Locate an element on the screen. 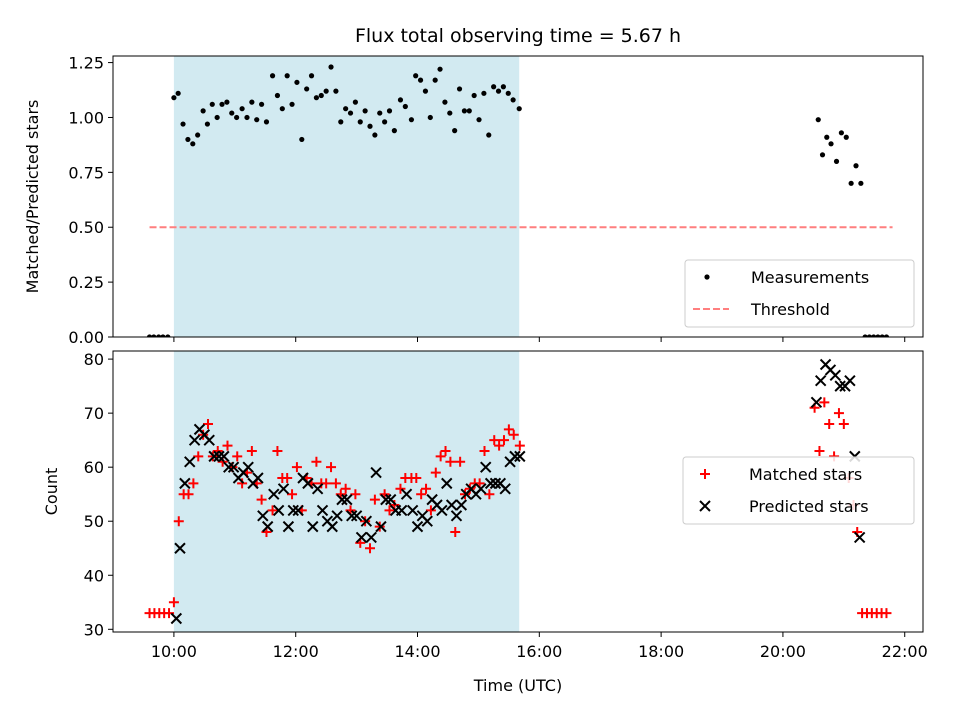 The width and height of the screenshot is (960, 720). x-tick-label: 20:00 is located at coordinates (783, 651).